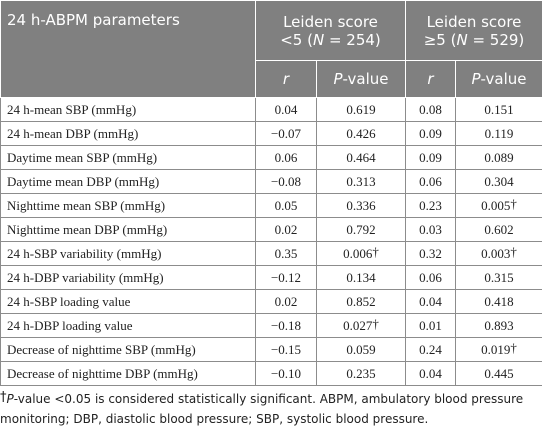 Image resolution: width=542 pixels, height=444 pixels. What do you see at coordinates (128, 373) in the screenshot?
I see `table-cell: Decrease of nighttime DBP (mmHg)` at bounding box center [128, 373].